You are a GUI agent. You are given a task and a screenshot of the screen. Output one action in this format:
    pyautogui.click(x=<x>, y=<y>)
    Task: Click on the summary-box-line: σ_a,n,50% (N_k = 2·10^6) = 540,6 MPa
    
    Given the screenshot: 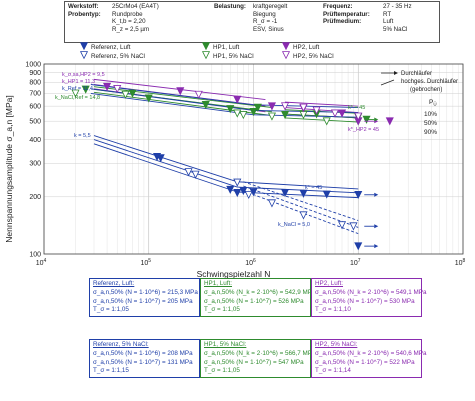 What is the action you would take?
    pyautogui.click(x=371, y=353)
    